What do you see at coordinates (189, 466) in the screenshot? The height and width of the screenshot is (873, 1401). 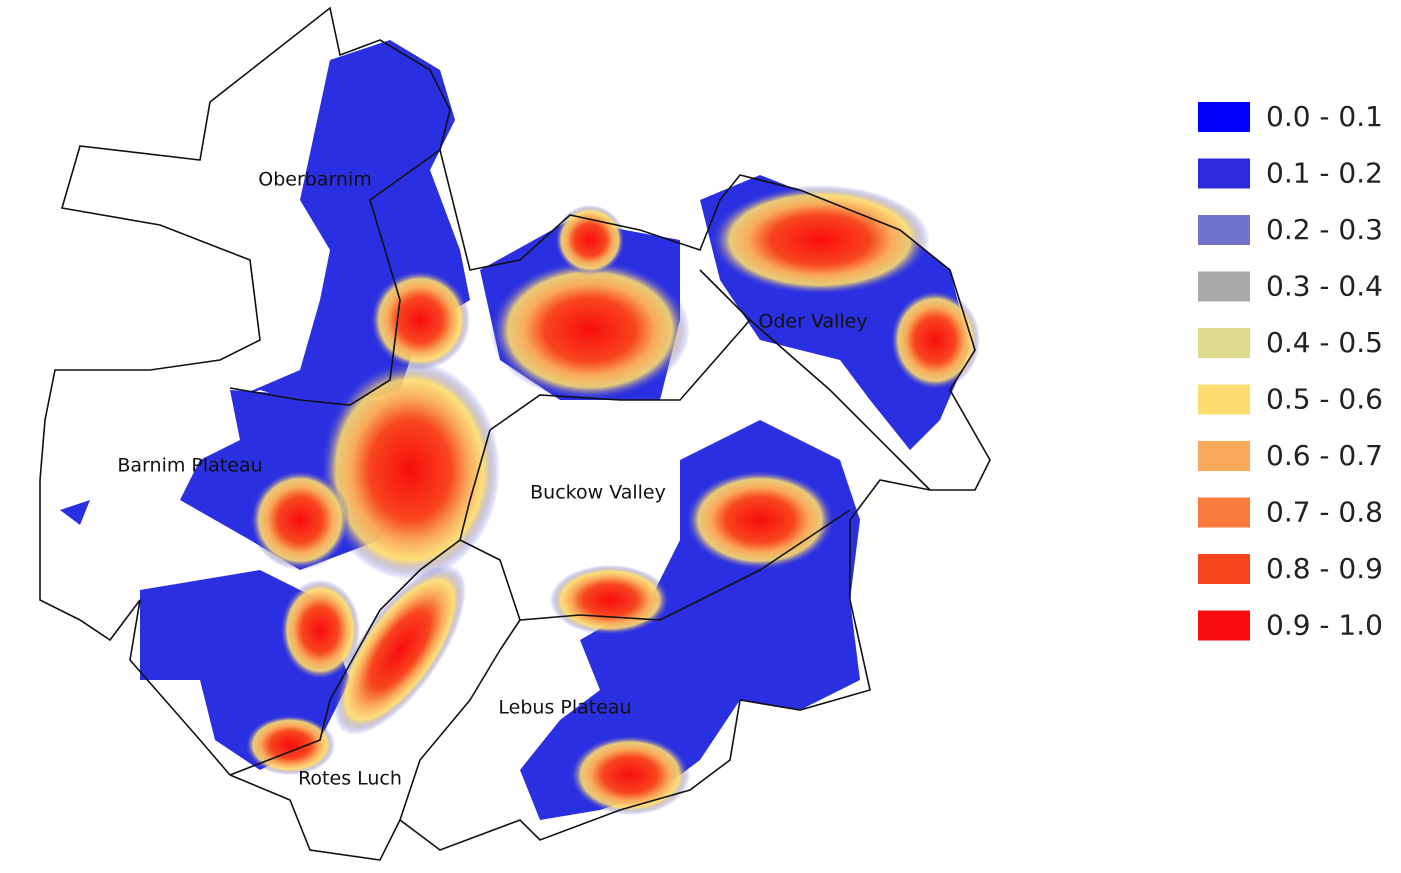 I see `region-label: Barnim Plateau` at bounding box center [189, 466].